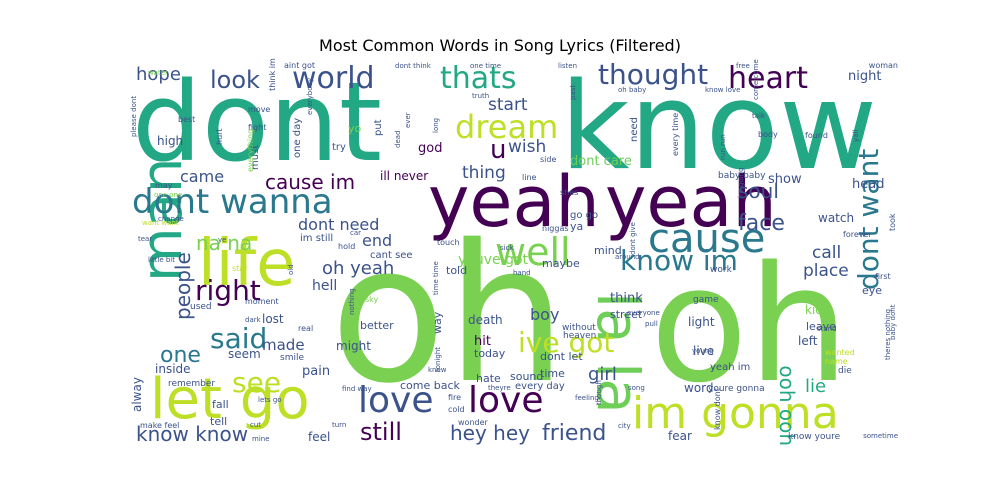 Image resolution: width=1000 pixels, height=500 pixels. Describe the element at coordinates (257, 122) in the screenshot. I see `word-dont-0: dont` at that location.